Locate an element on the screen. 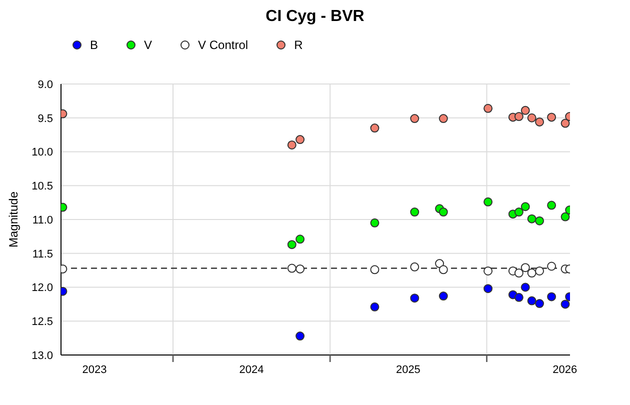  x-tick-label: 2023 is located at coordinates (94, 370).